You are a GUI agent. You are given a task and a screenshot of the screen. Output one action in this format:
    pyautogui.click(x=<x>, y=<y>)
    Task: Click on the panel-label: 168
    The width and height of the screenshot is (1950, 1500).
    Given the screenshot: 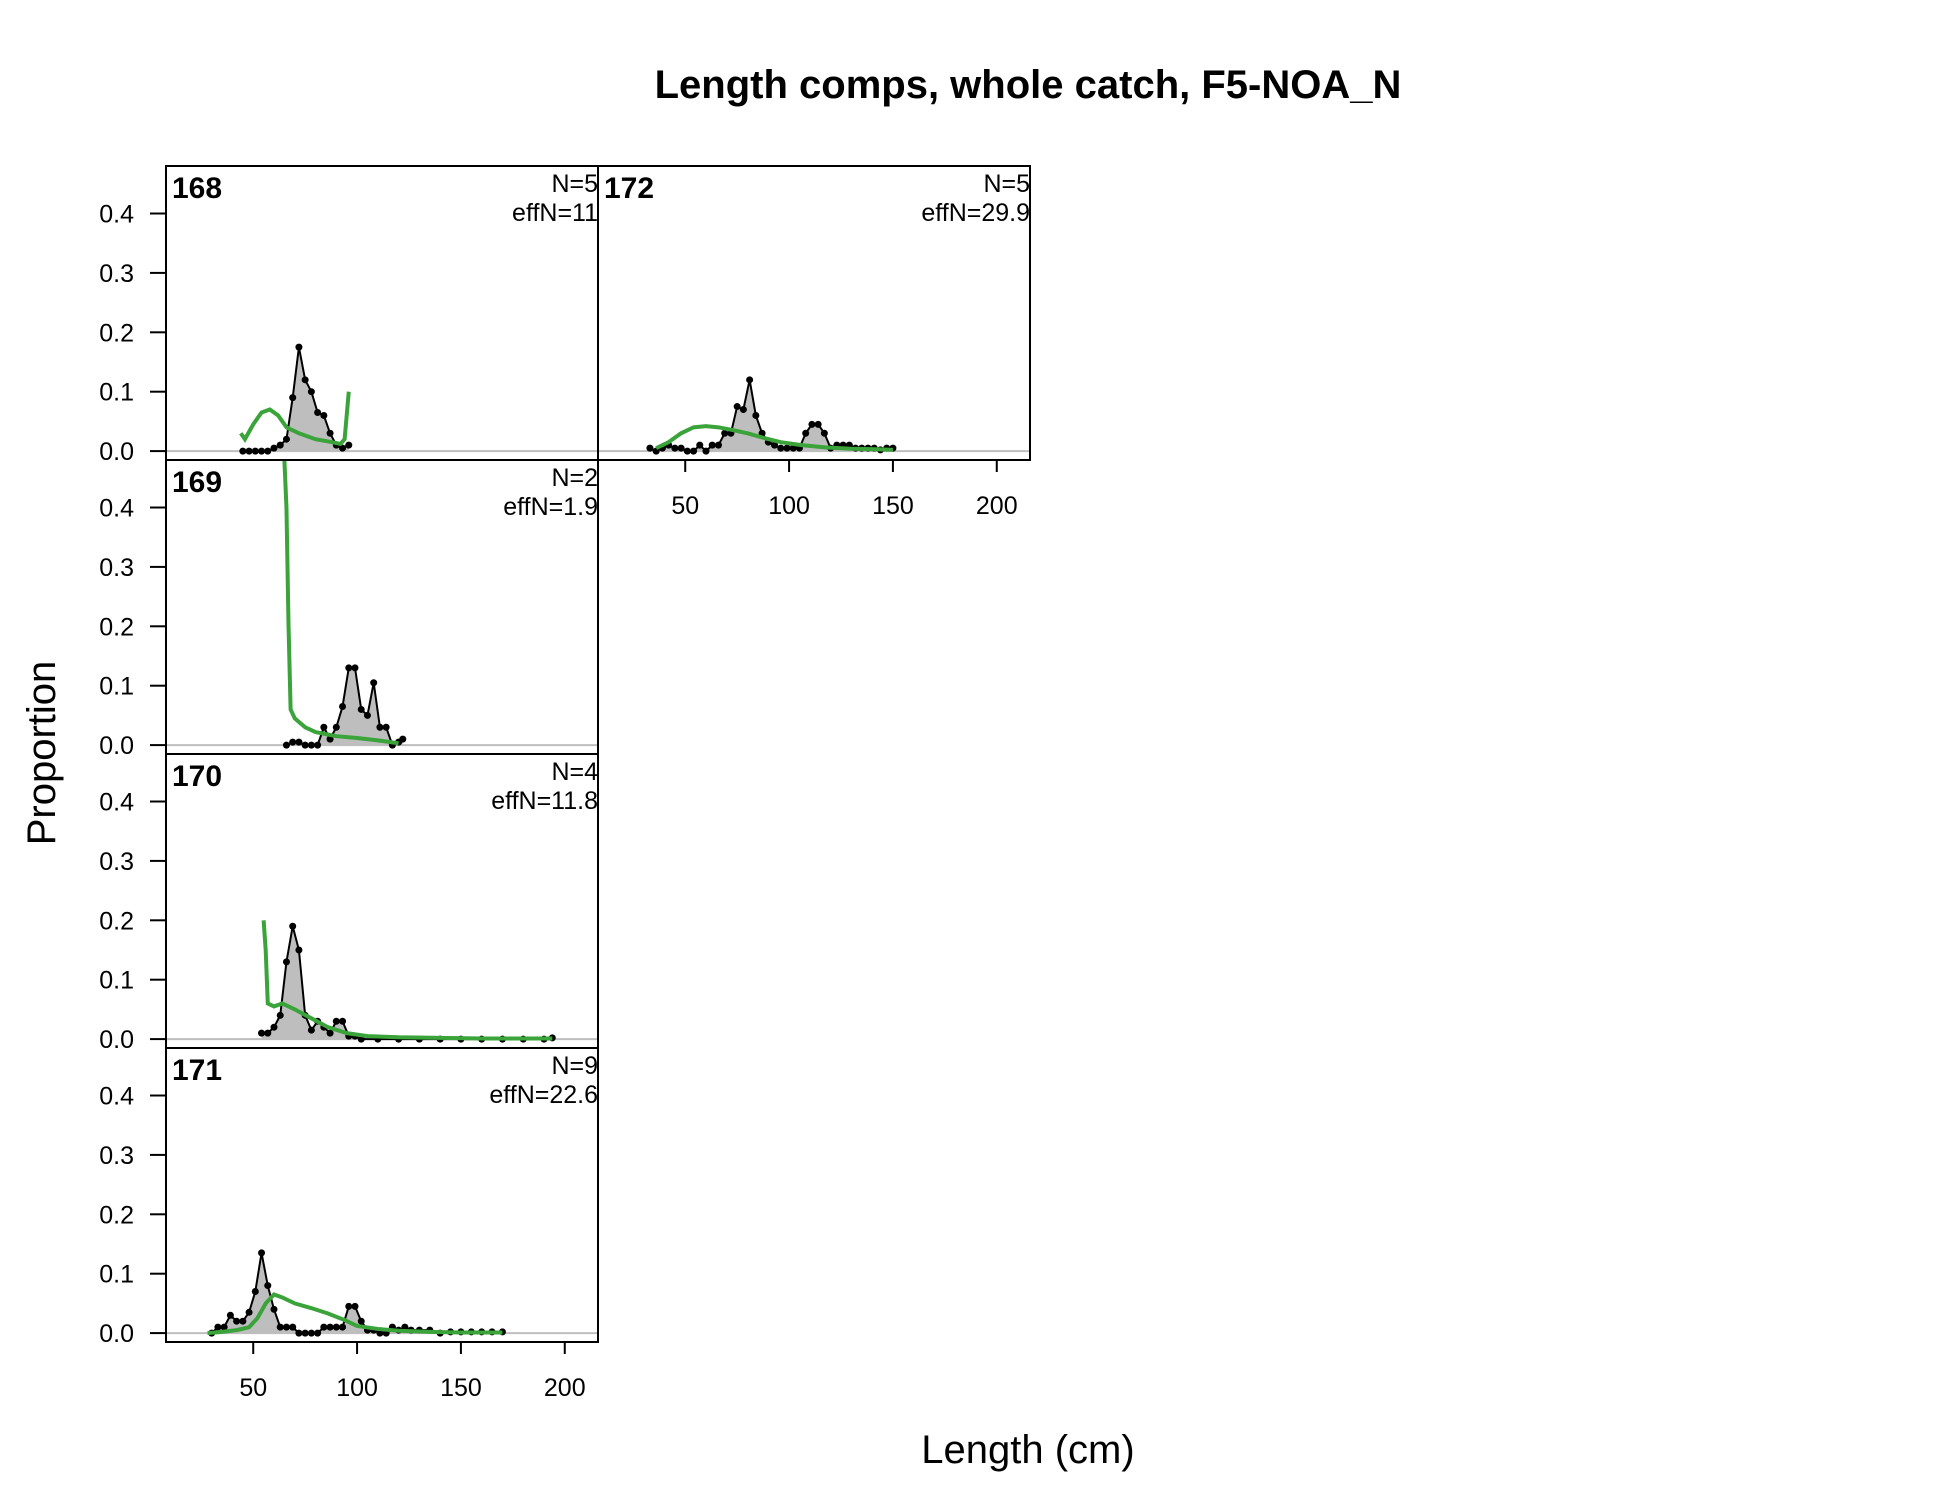 What is the action you would take?
    pyautogui.click(x=197, y=188)
    